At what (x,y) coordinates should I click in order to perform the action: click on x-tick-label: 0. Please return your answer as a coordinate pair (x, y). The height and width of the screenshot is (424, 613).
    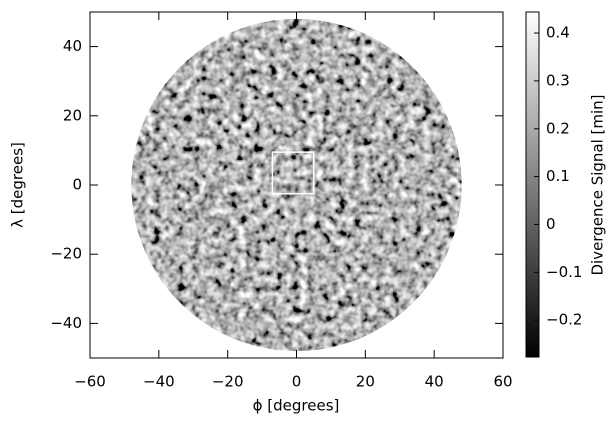
    Looking at the image, I should click on (297, 382).